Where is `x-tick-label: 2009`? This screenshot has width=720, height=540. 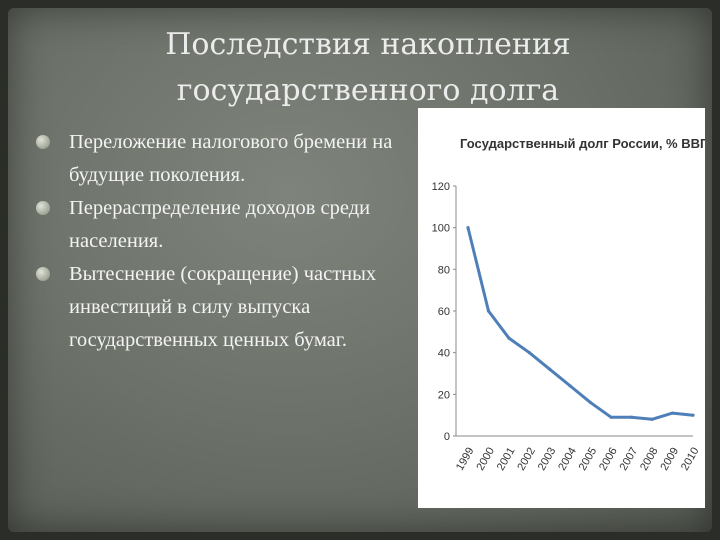
x-tick-label: 2009 is located at coordinates (670, 459).